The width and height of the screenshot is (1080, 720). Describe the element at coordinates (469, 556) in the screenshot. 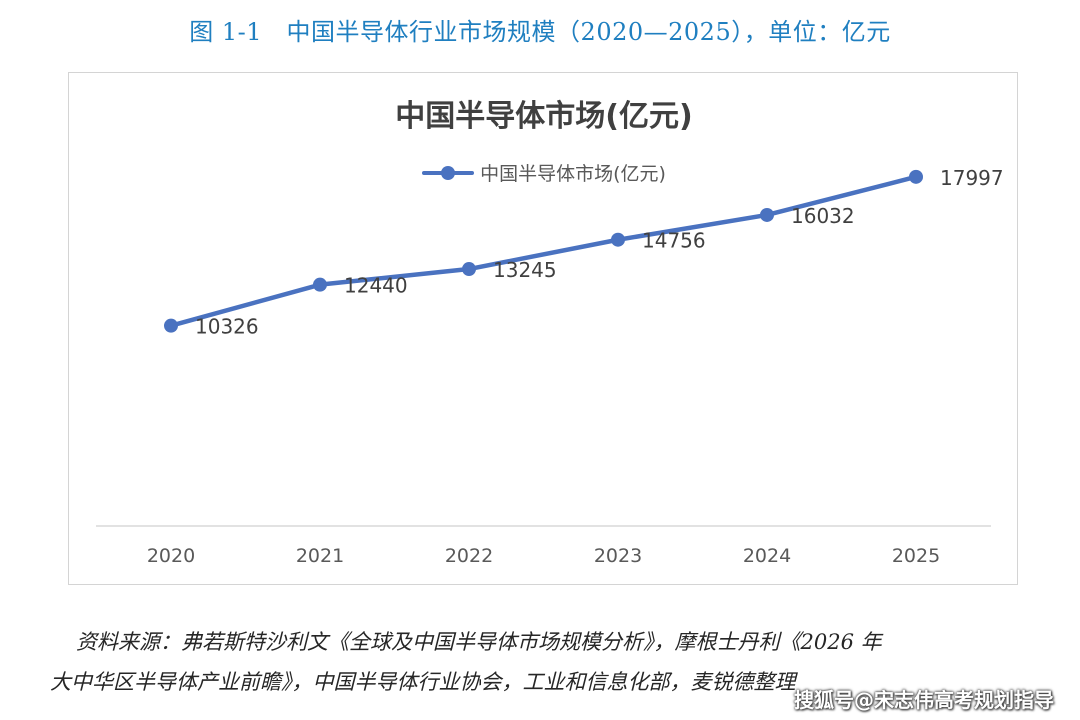

I see `x-tick-label: 2022` at that location.